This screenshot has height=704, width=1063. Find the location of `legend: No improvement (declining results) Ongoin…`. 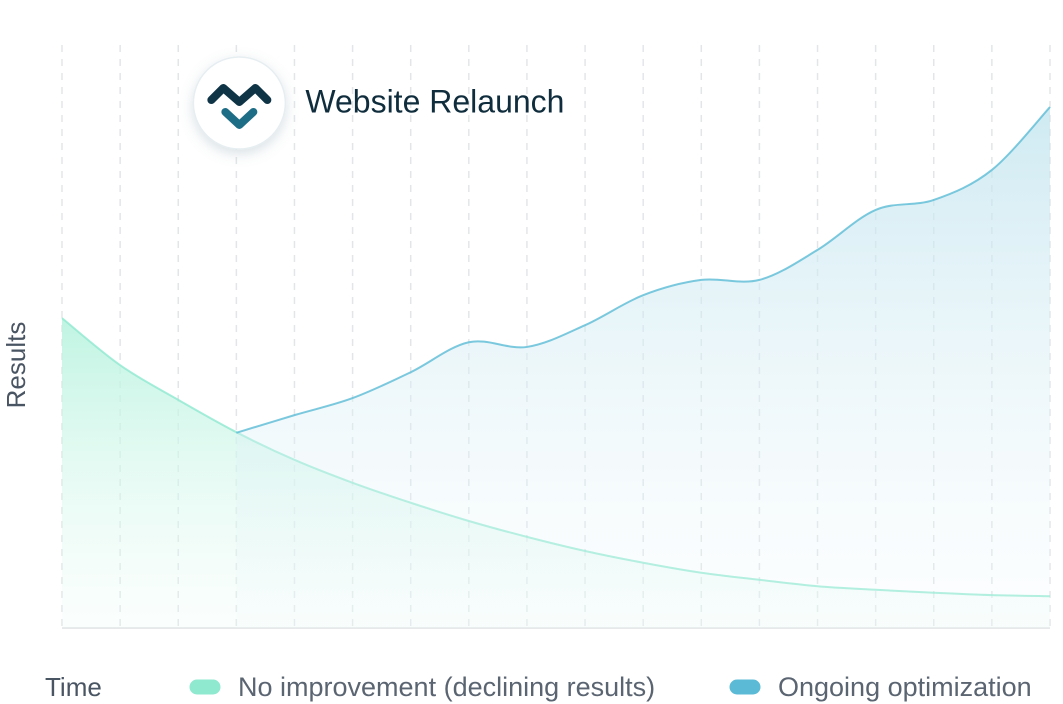

legend: No improvement (declining results) Ongoin… is located at coordinates (610, 687).